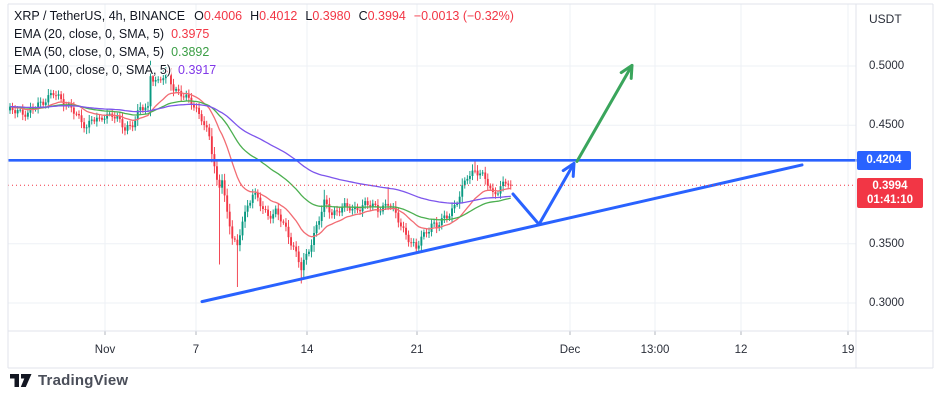  I want to click on price-change: −0.0013 (−0.32%), so click(463, 16).